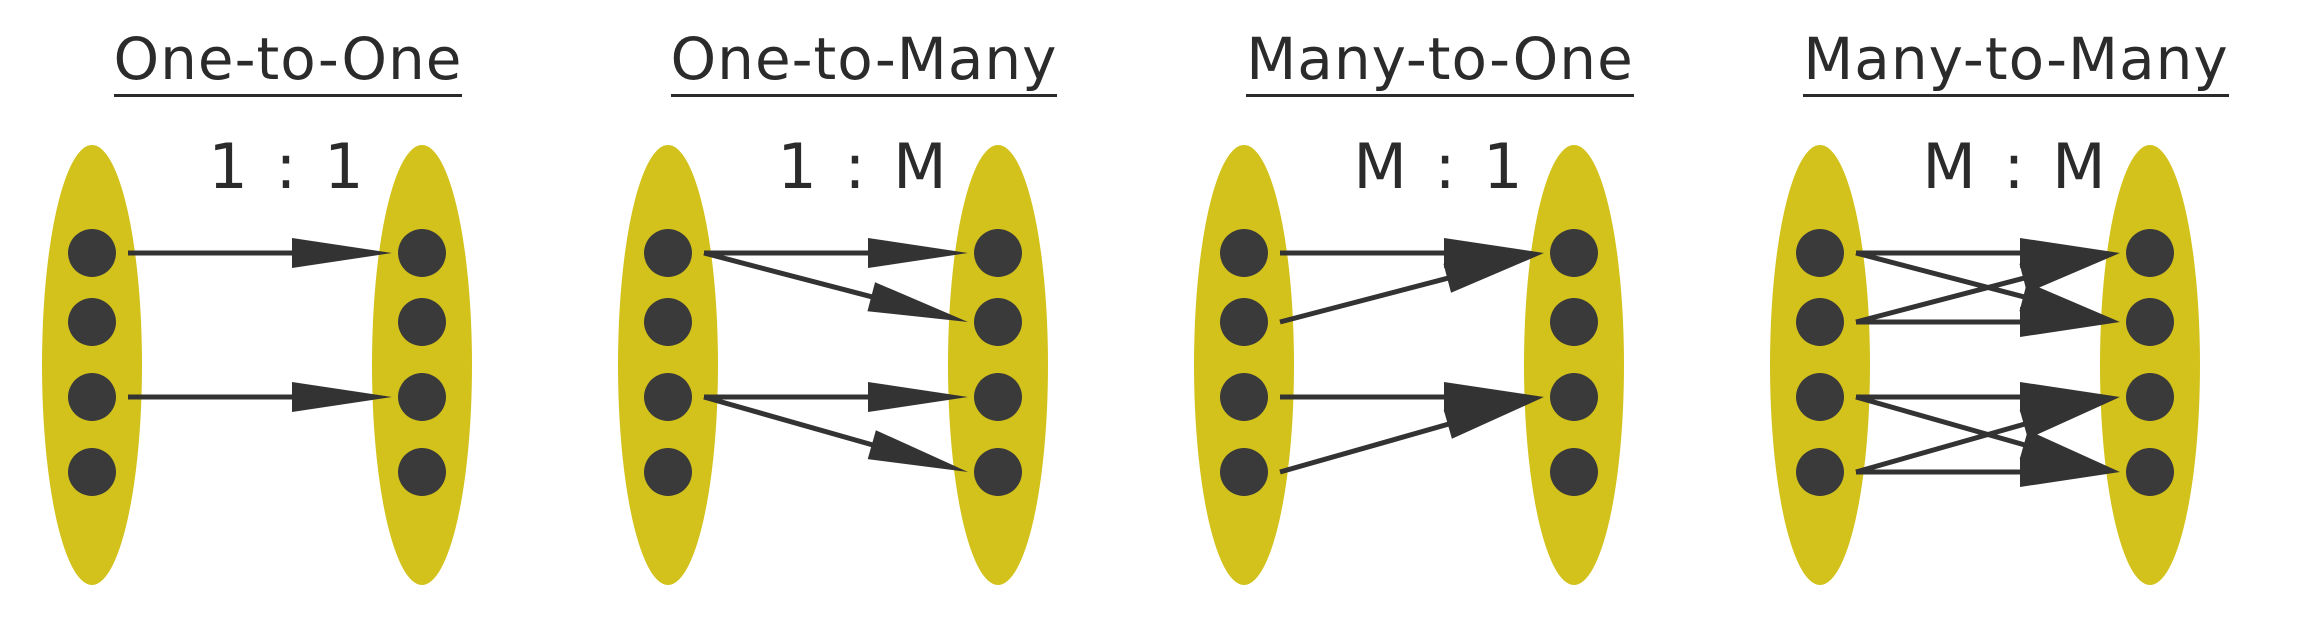 Image resolution: width=2304 pixels, height=625 pixels. I want to click on panel-title: Many-to-Many, so click(2016, 61).